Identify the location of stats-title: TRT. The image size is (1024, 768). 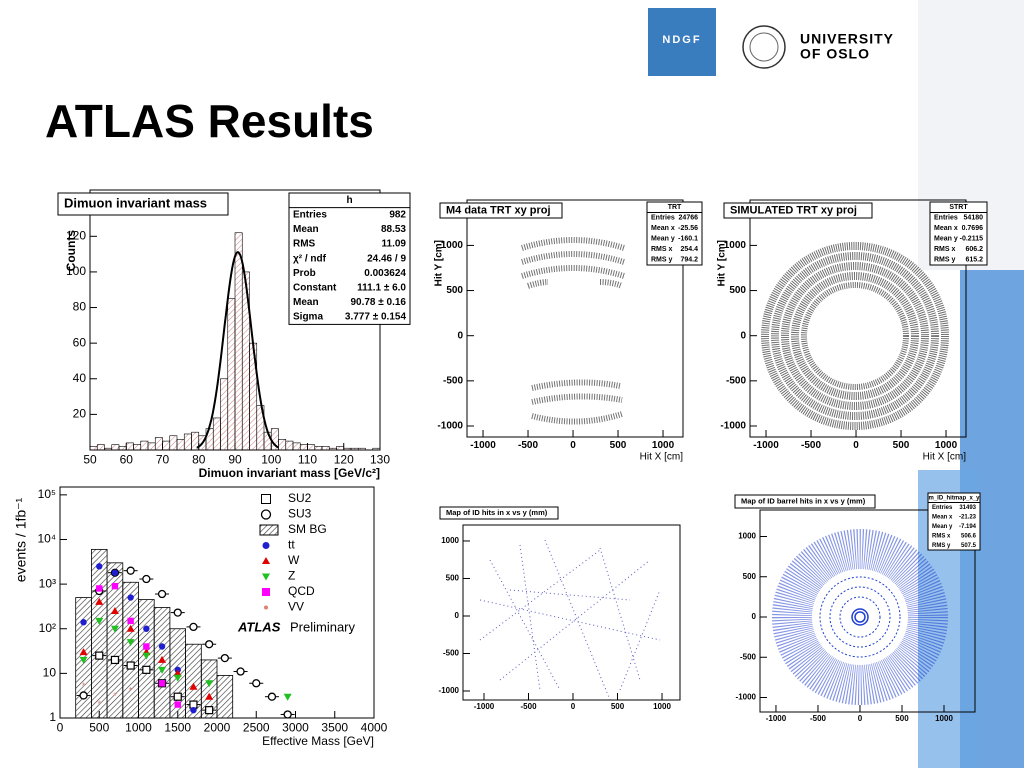
(675, 207).